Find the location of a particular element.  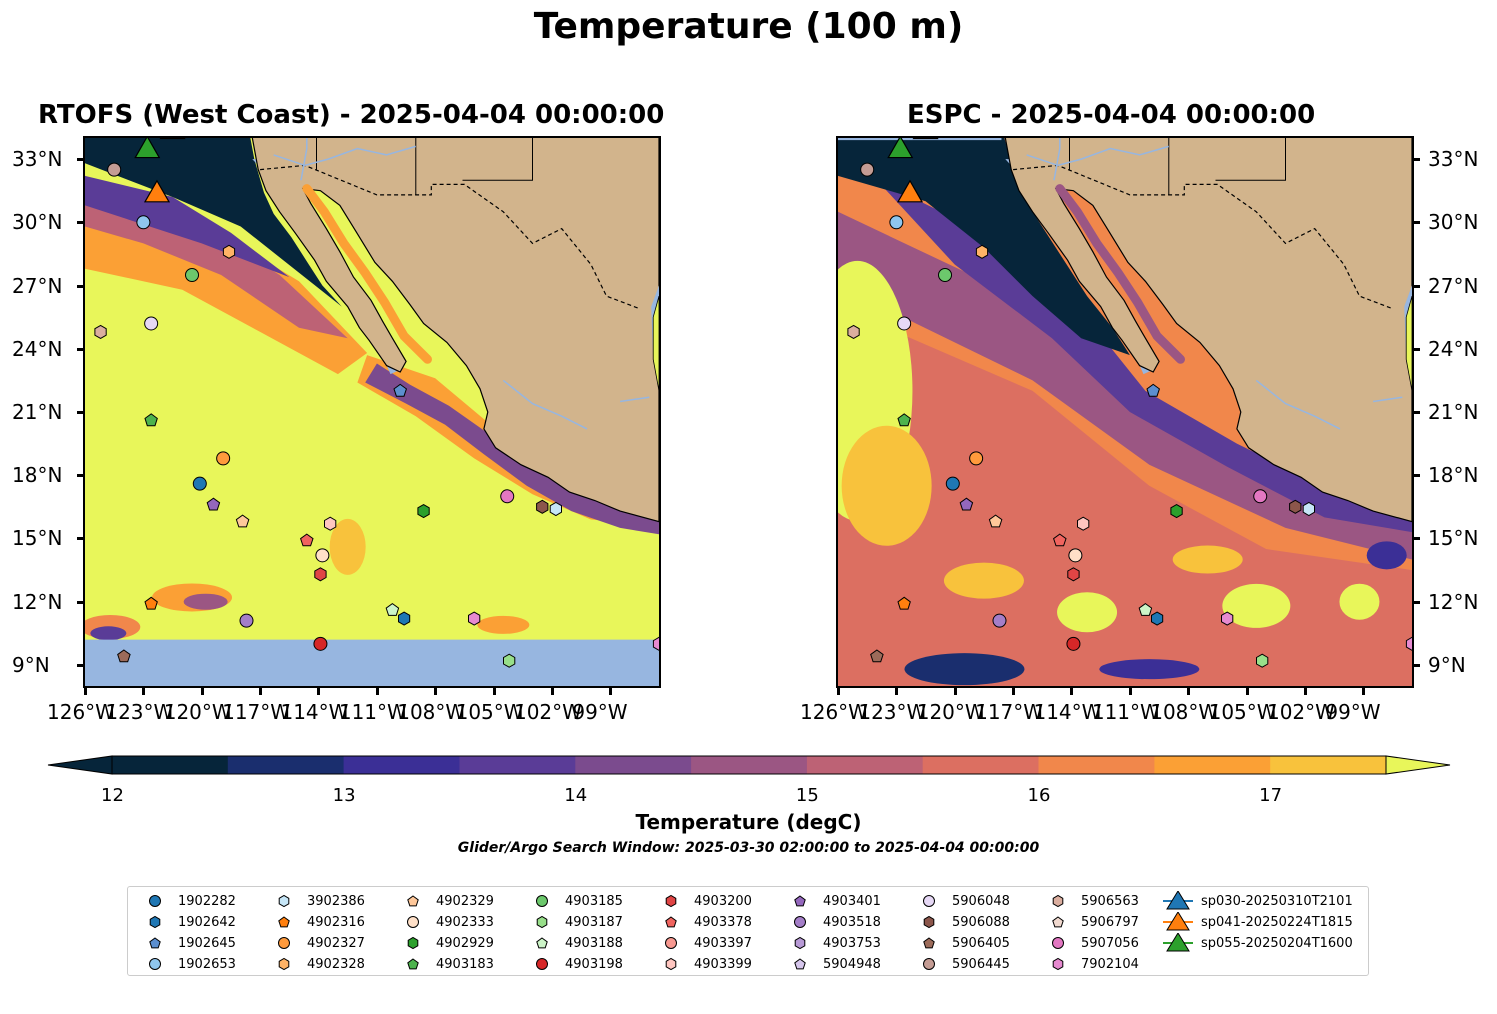

colorbar is located at coordinates (750, 770).